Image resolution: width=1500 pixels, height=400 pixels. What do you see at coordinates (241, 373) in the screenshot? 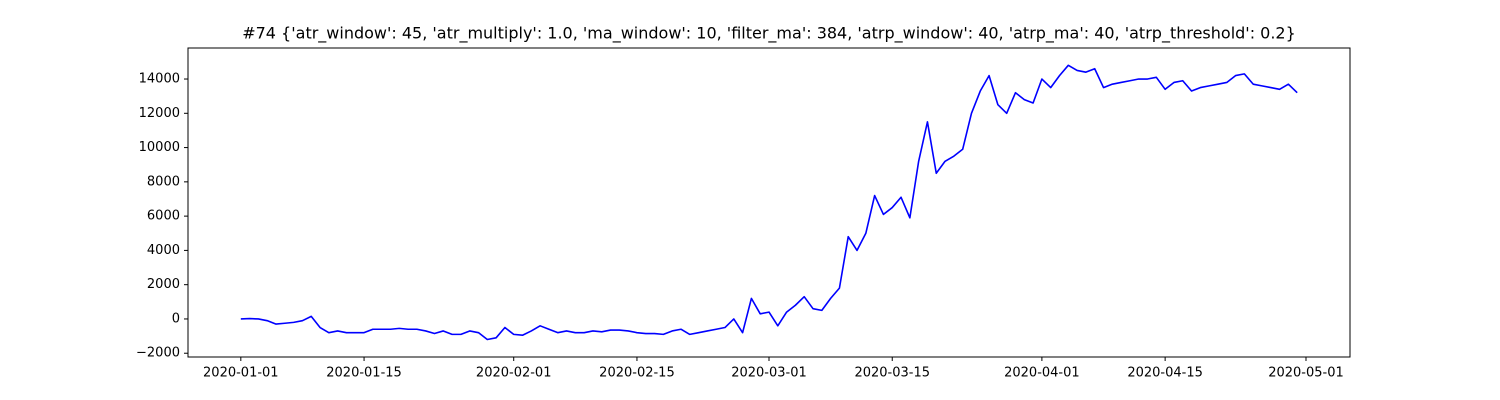
I see `x-tick-label: 2020-01-01` at bounding box center [241, 373].